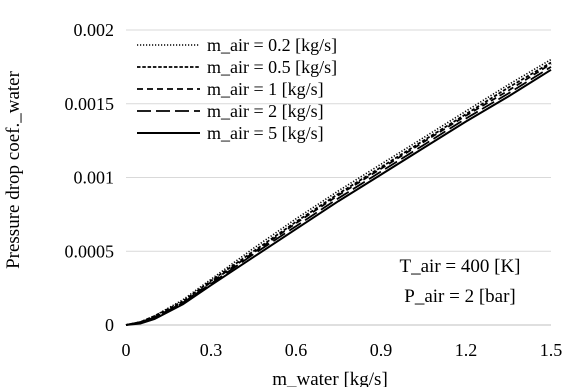  I want to click on y-tick-label: 0, so click(109, 325).